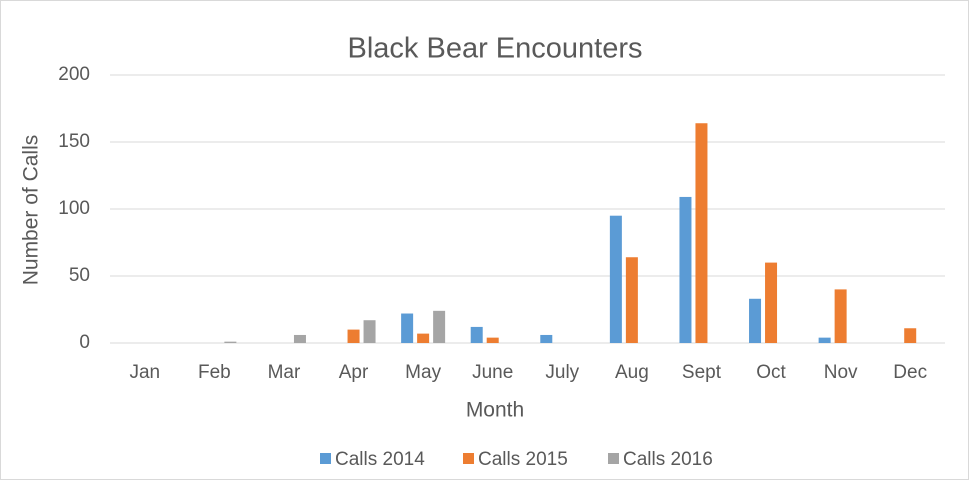 The height and width of the screenshot is (480, 969). I want to click on legend-label: Calls 2014, so click(380, 459).